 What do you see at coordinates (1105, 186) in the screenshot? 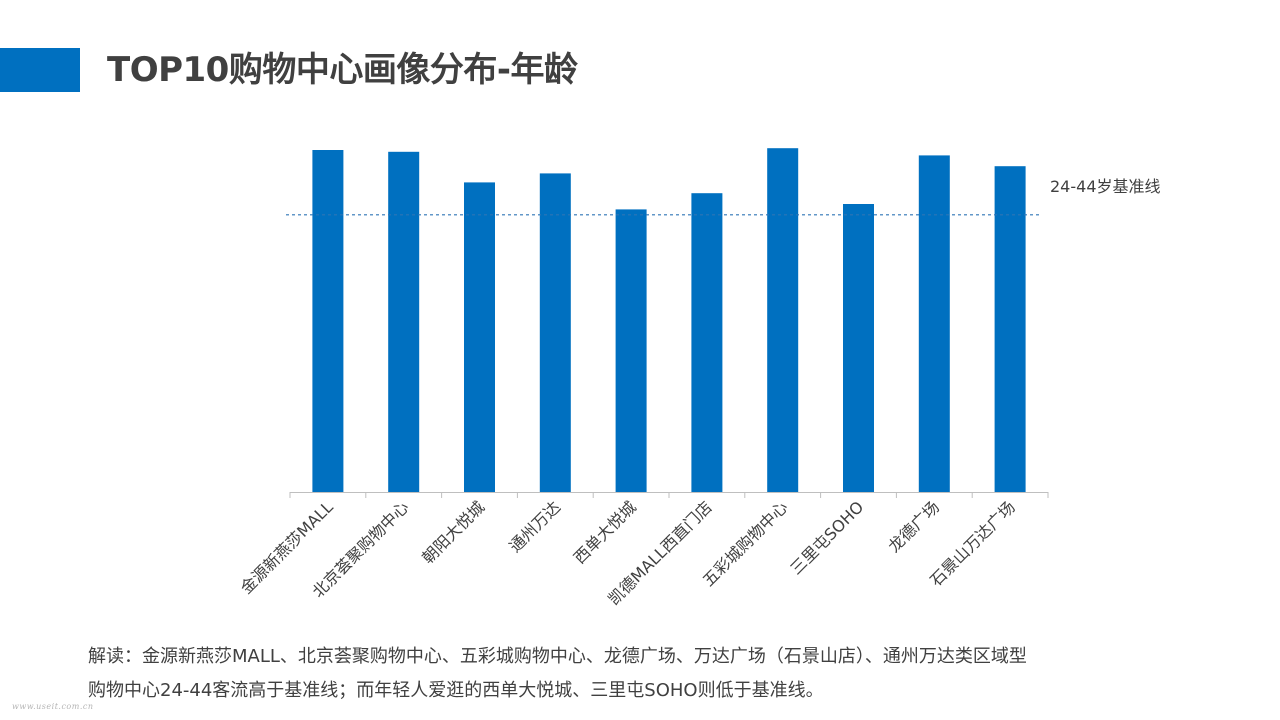
I see `baseline-label: 24-44岁基准线` at bounding box center [1105, 186].